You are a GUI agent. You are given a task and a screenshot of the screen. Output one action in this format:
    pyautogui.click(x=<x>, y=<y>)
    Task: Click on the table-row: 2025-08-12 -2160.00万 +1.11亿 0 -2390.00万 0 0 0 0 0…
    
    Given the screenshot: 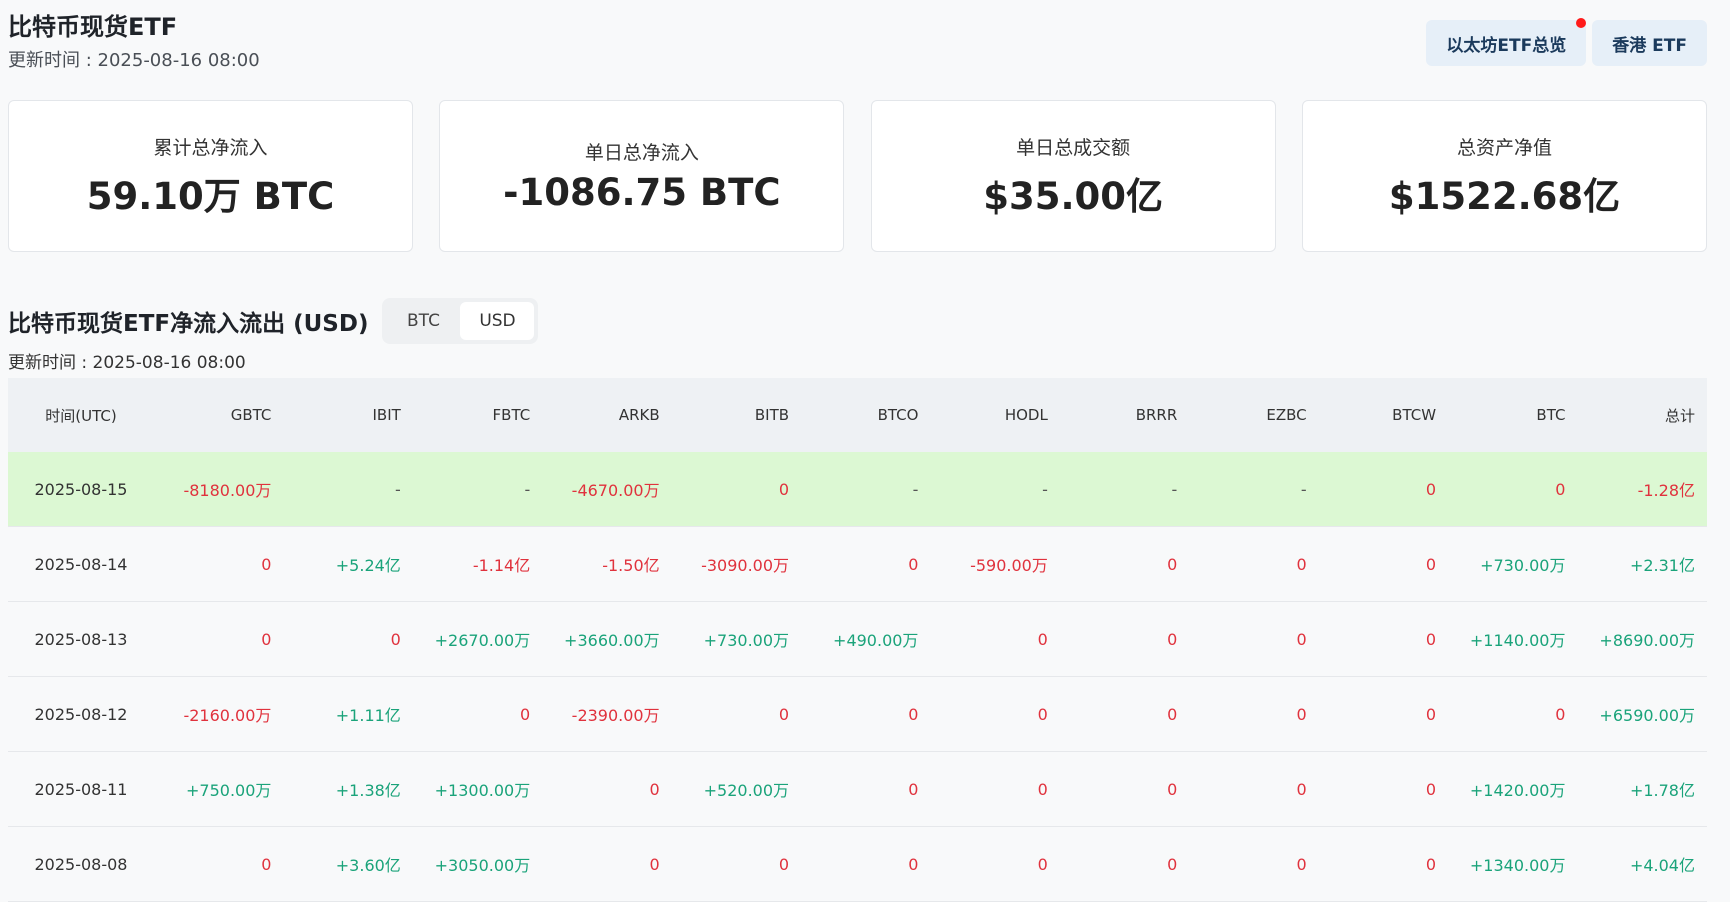 What is the action you would take?
    pyautogui.click(x=857, y=714)
    